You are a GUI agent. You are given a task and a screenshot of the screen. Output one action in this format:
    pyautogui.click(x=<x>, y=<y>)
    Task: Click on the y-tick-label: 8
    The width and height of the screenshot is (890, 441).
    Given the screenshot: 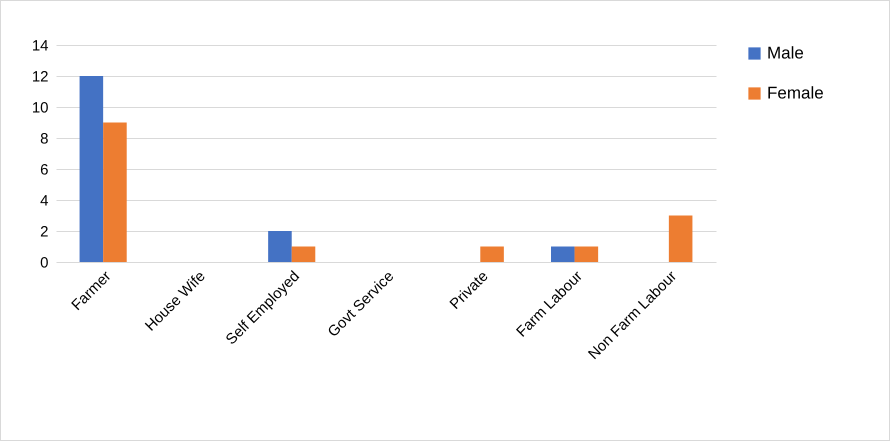 What is the action you would take?
    pyautogui.click(x=44, y=139)
    